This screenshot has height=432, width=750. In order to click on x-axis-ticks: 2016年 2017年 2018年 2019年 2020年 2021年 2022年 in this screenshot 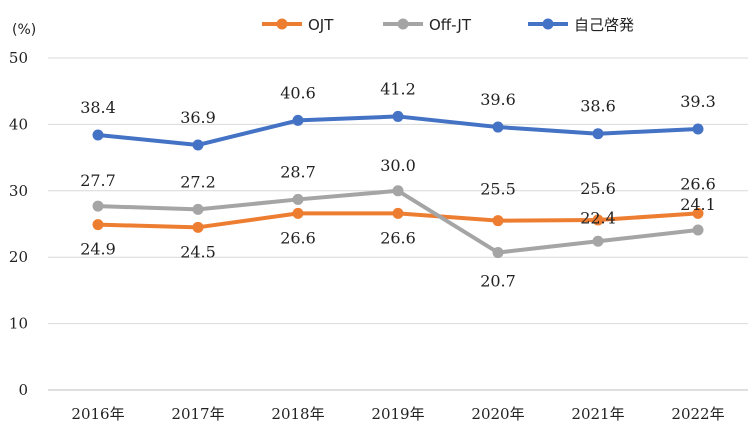, I will do `click(397, 414)`.